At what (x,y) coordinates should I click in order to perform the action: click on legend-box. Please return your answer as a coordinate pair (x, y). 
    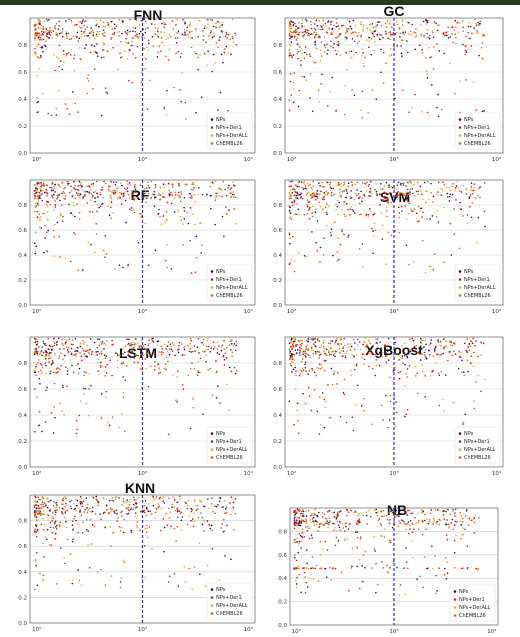
    Looking at the image, I should click on (477, 283).